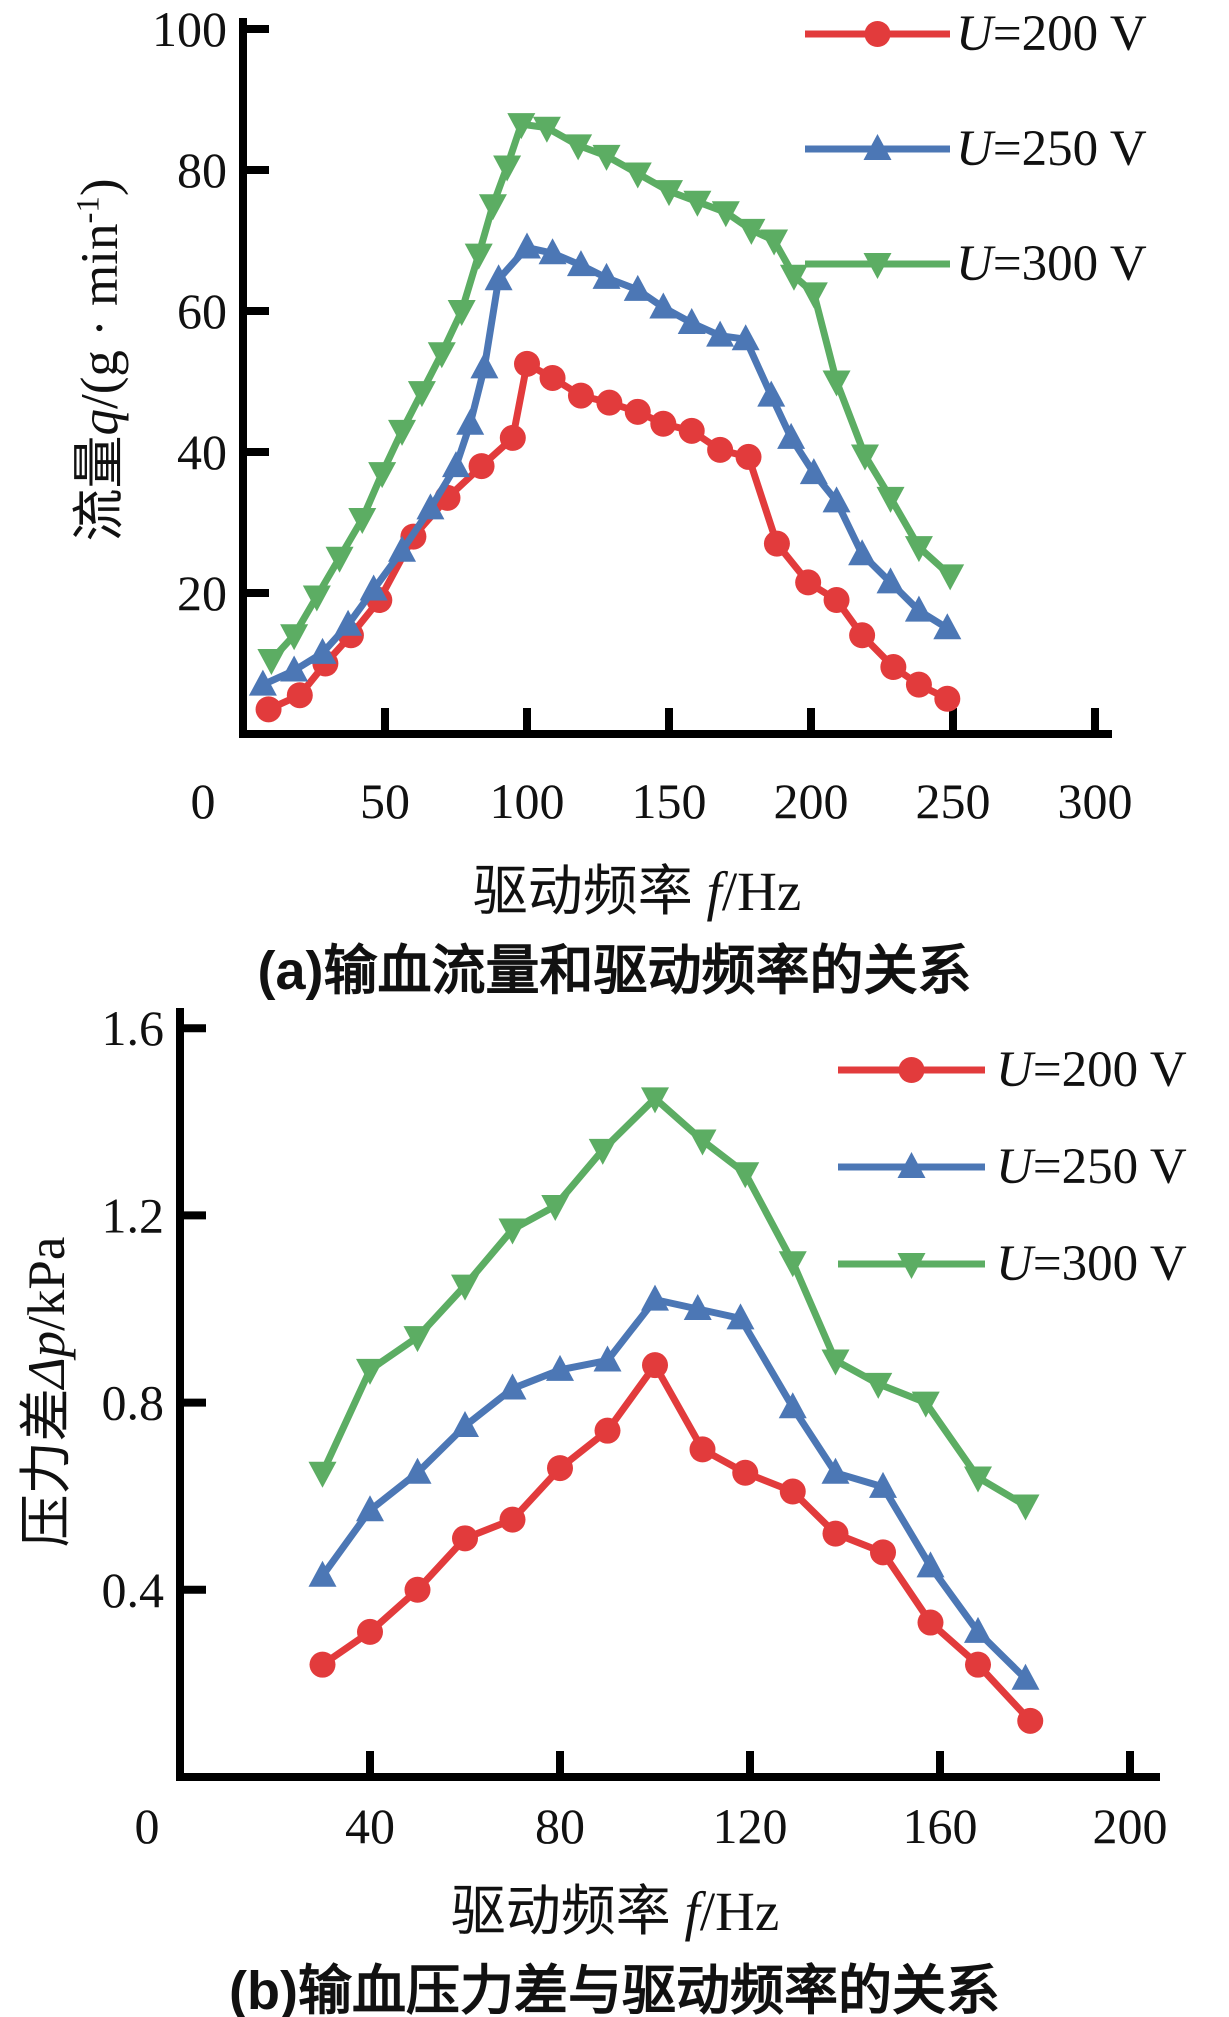  What do you see at coordinates (202, 593) in the screenshot?
I see `chart-a-y-tick-label: 20` at bounding box center [202, 593].